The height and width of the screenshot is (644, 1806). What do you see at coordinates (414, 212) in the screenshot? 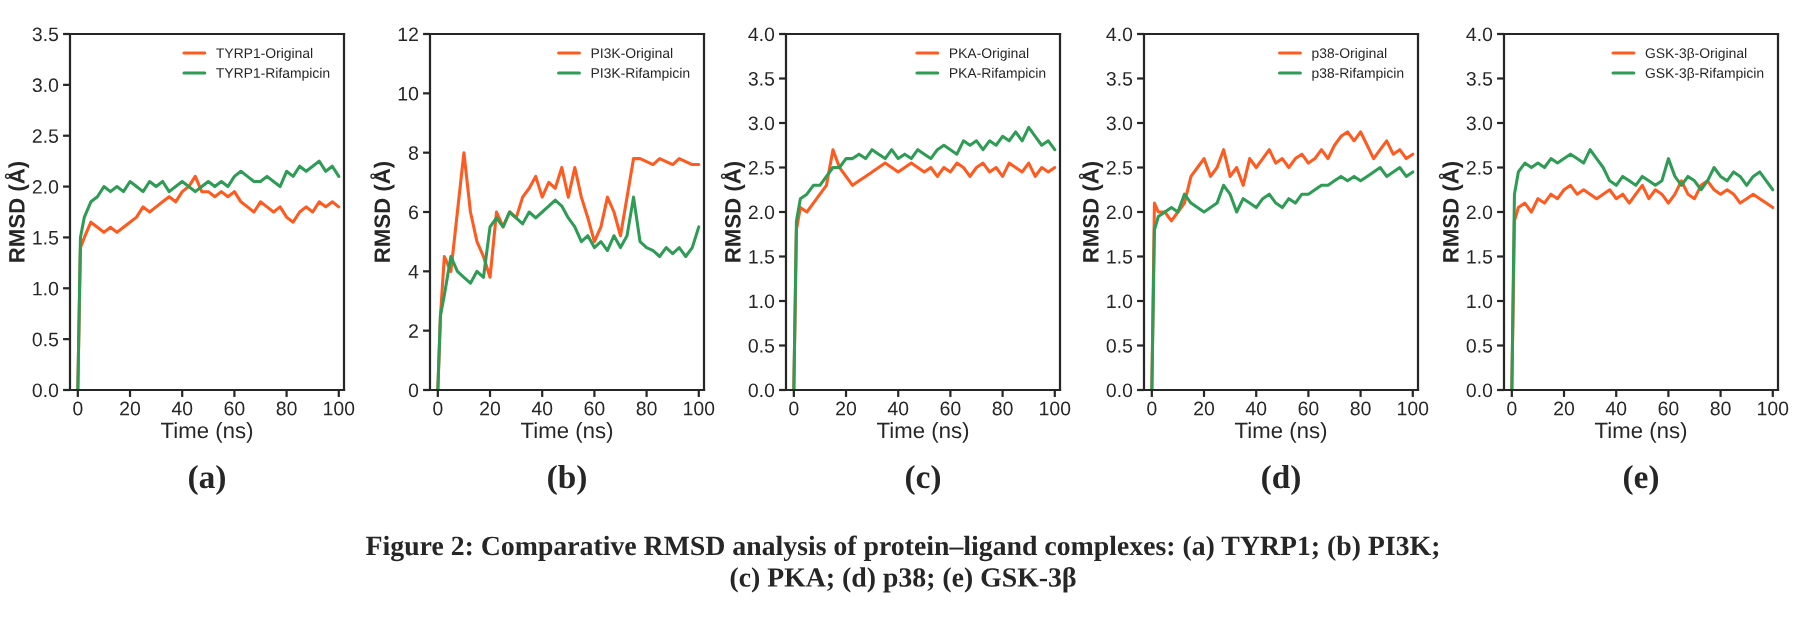
I see `y-tick-label: 6` at bounding box center [414, 212].